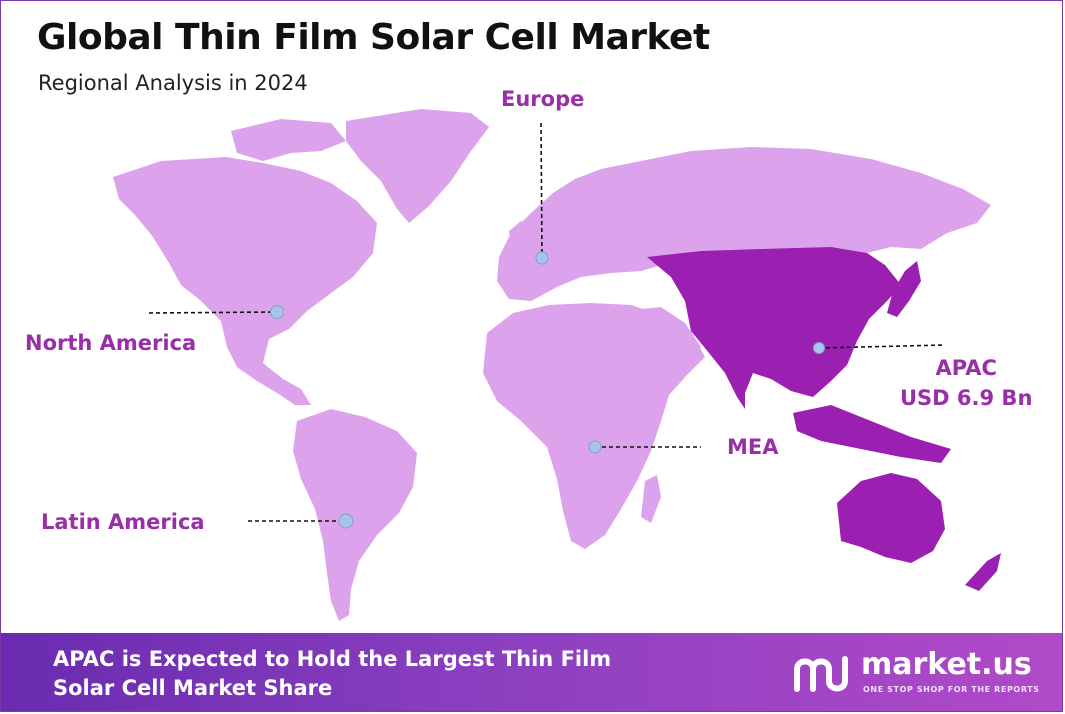 The width and height of the screenshot is (1065, 714). Describe the element at coordinates (819, 348) in the screenshot. I see `marker-apac` at that location.